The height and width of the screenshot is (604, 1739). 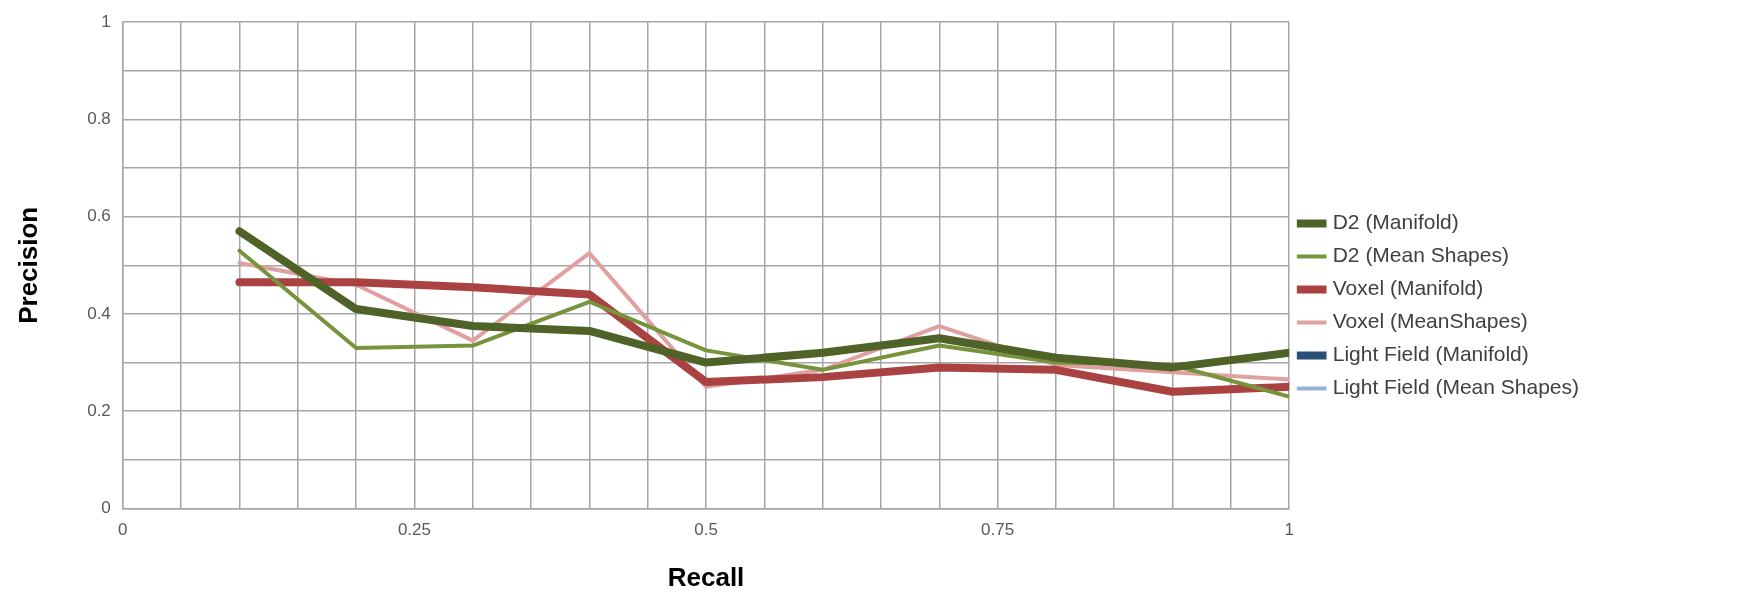 I want to click on x-tick-label: 1, so click(x=1289, y=530).